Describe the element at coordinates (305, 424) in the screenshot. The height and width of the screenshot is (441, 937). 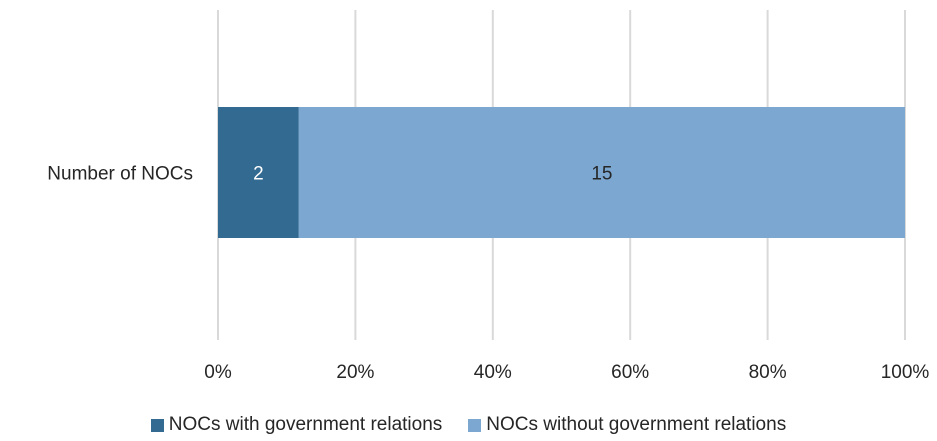
I see `legend-label-with-gov: NOCs with government relations` at that location.